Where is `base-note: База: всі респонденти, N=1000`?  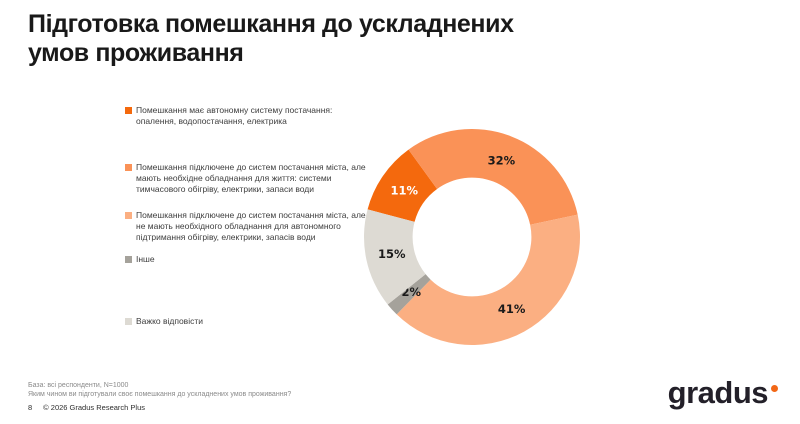
base-note: База: всі респонденти, N=1000 is located at coordinates (78, 385).